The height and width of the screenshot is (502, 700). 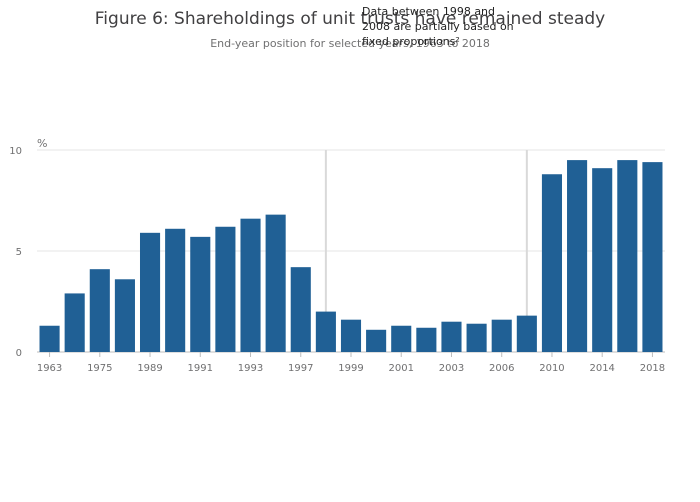 I want to click on bar-2000, so click(x=376, y=340).